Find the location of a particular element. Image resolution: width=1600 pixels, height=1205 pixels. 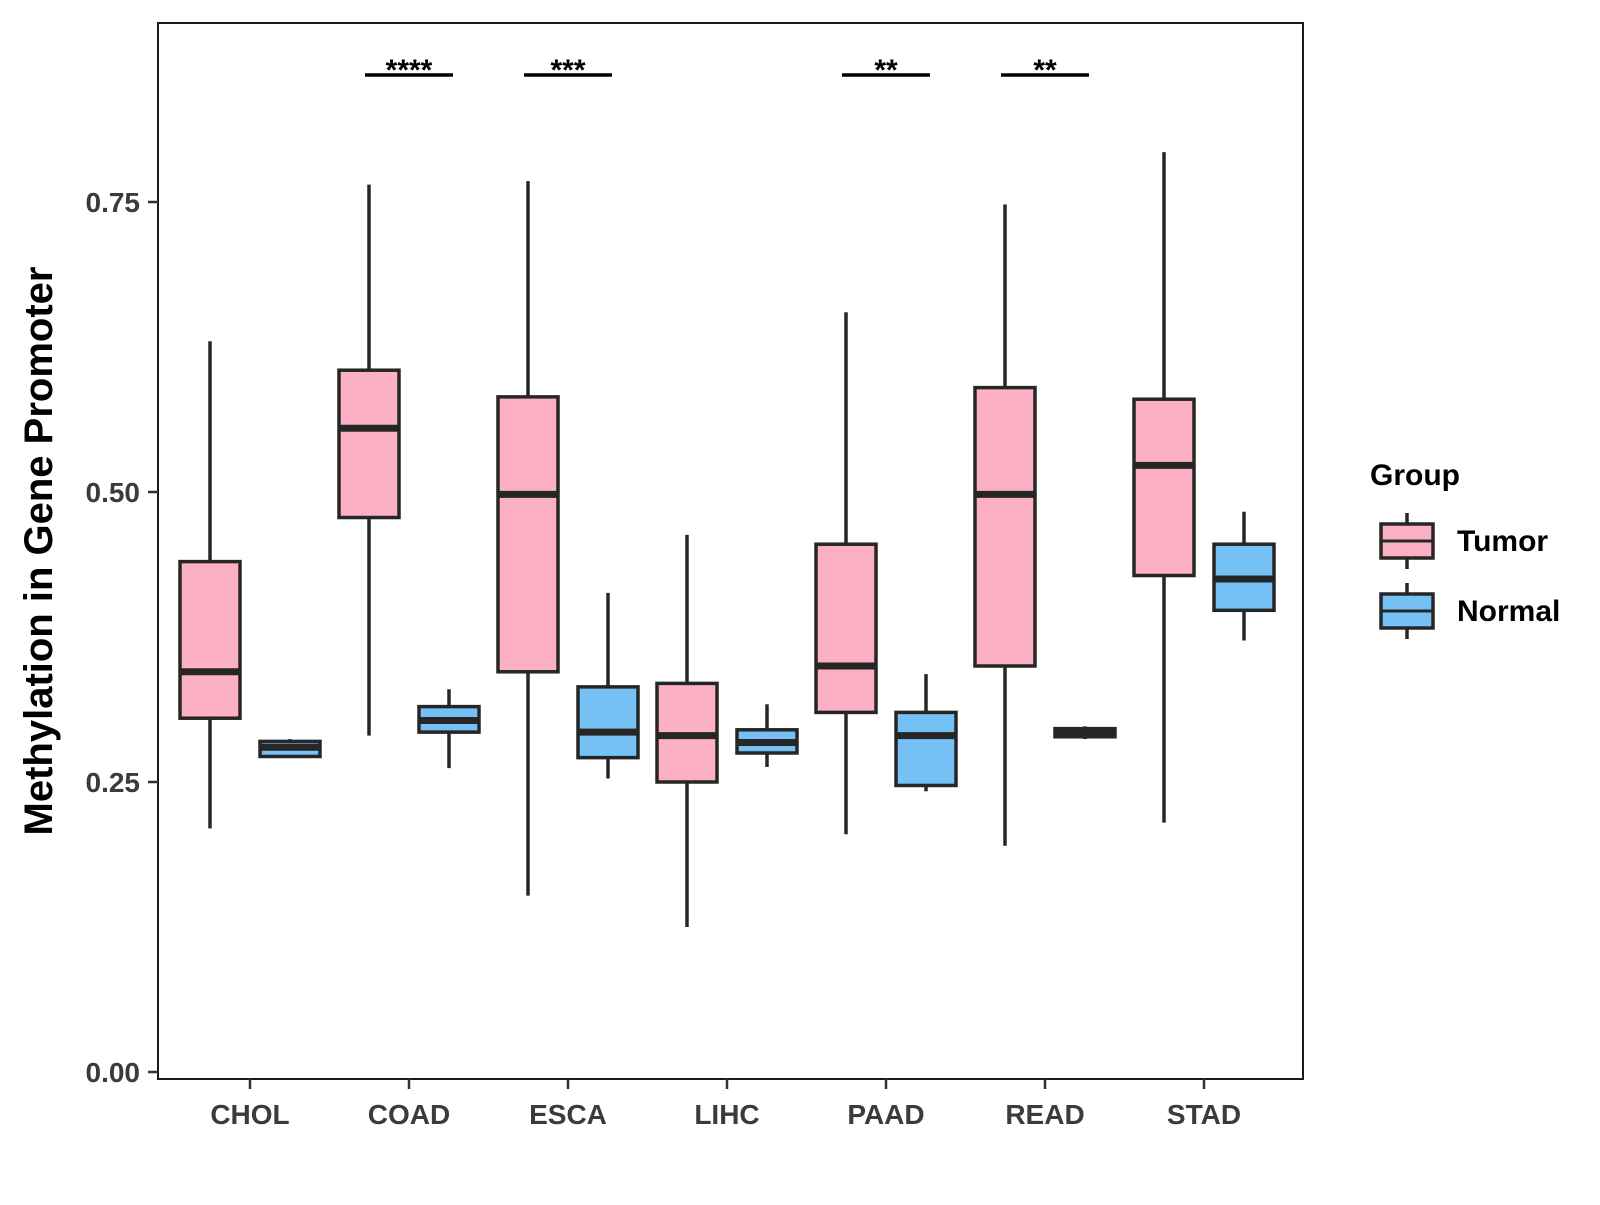

box-normal-esca is located at coordinates (608, 722).